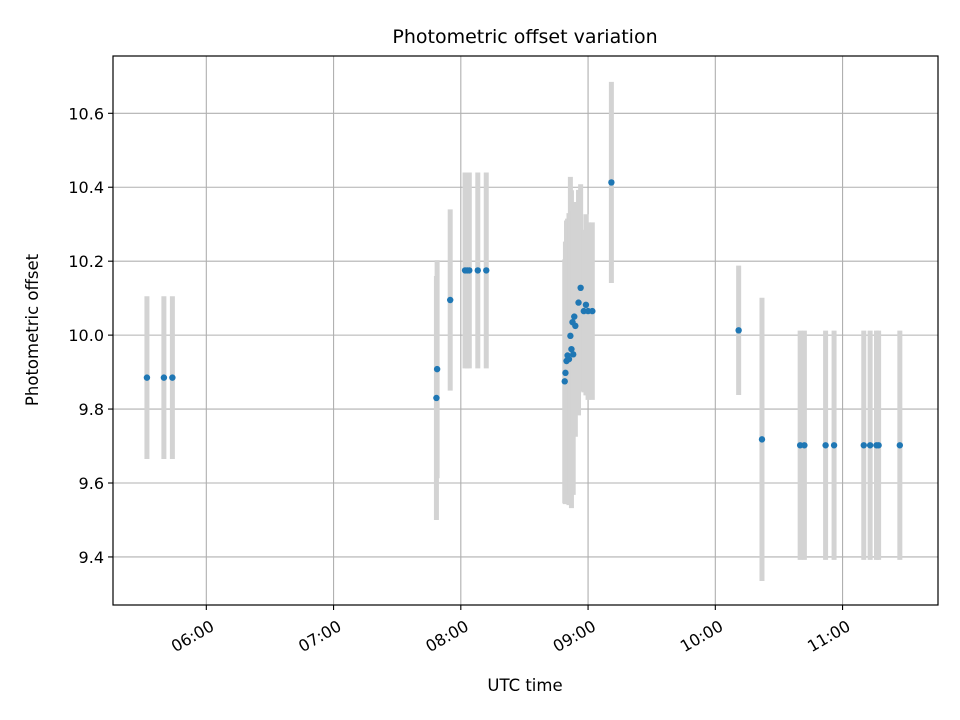 This screenshot has height=720, width=960. I want to click on y-tick-label: 9.8, so click(91, 409).